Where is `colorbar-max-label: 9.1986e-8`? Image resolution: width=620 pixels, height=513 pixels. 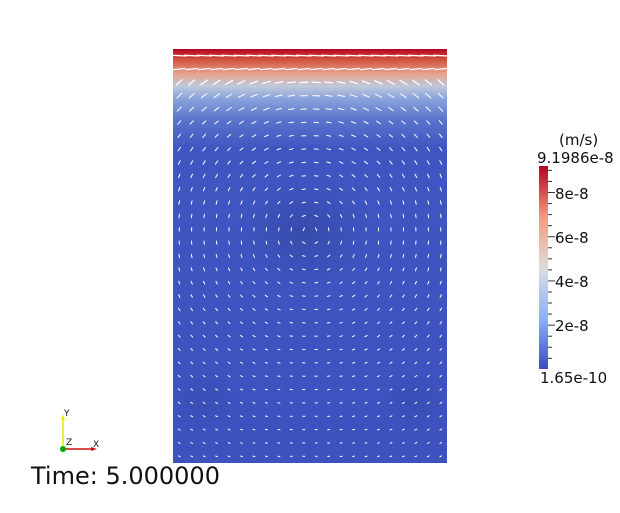
colorbar-max-label: 9.1986e-8 is located at coordinates (575, 158).